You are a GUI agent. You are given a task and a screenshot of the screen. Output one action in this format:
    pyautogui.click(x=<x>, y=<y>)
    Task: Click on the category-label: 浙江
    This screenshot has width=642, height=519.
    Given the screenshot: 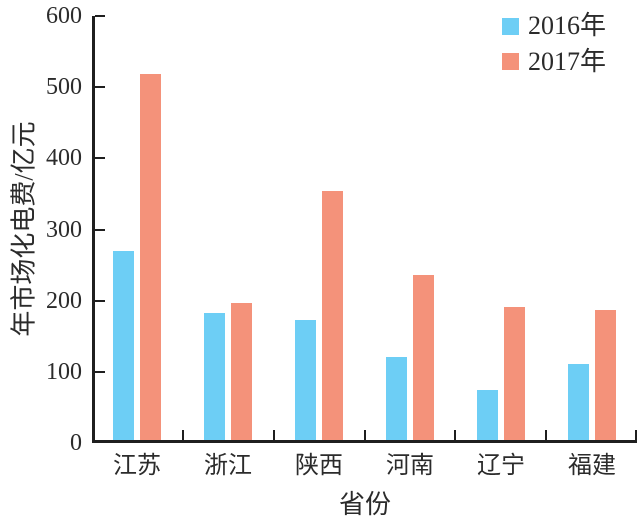 What is the action you would take?
    pyautogui.click(x=228, y=466)
    